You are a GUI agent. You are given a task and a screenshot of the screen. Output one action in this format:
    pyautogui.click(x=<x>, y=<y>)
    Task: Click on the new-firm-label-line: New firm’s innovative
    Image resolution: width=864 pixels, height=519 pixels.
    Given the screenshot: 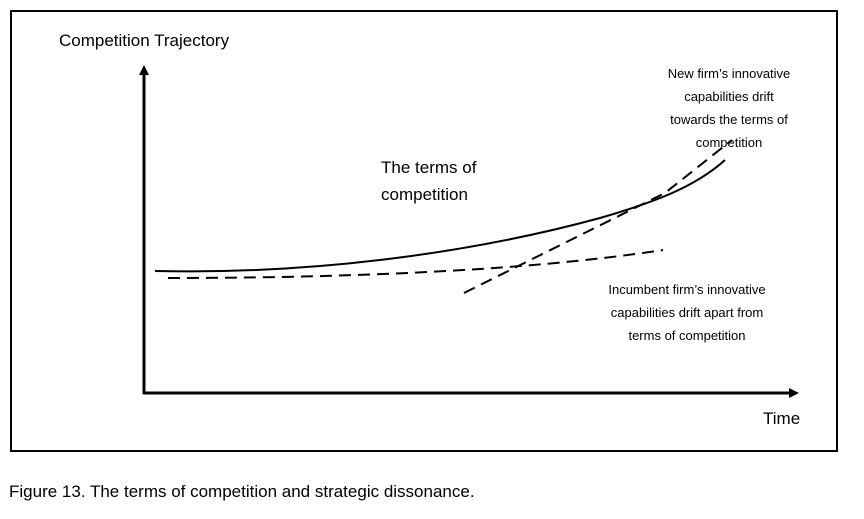 What is the action you would take?
    pyautogui.click(x=729, y=73)
    